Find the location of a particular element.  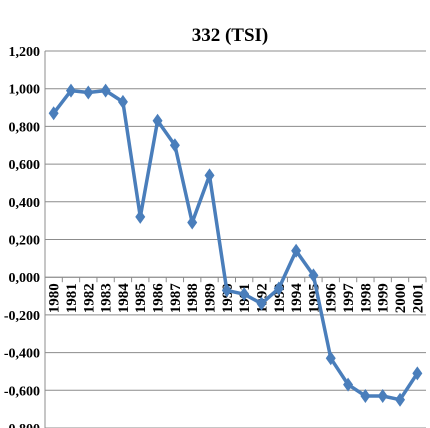

y-tick-label: 0,600 is located at coordinates (25, 165).